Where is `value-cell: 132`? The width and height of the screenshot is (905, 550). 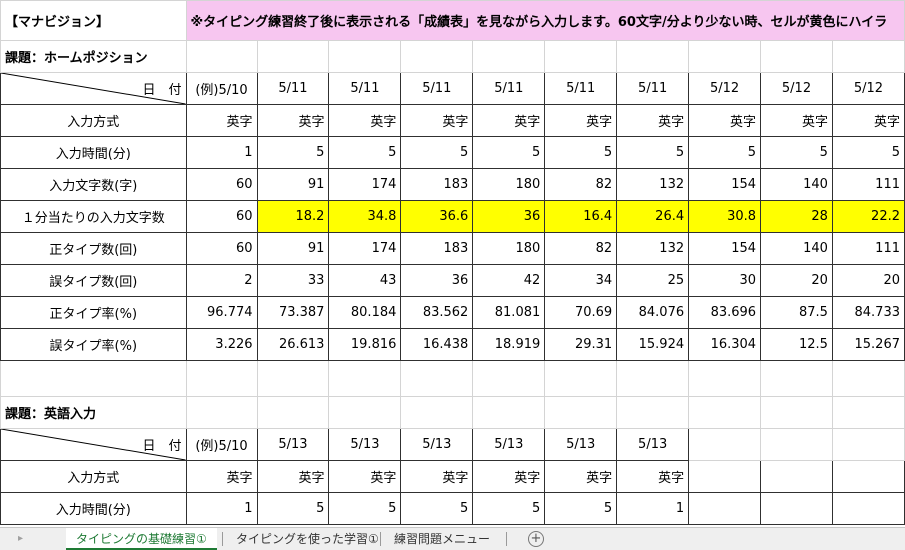
value-cell: 132 is located at coordinates (653, 184).